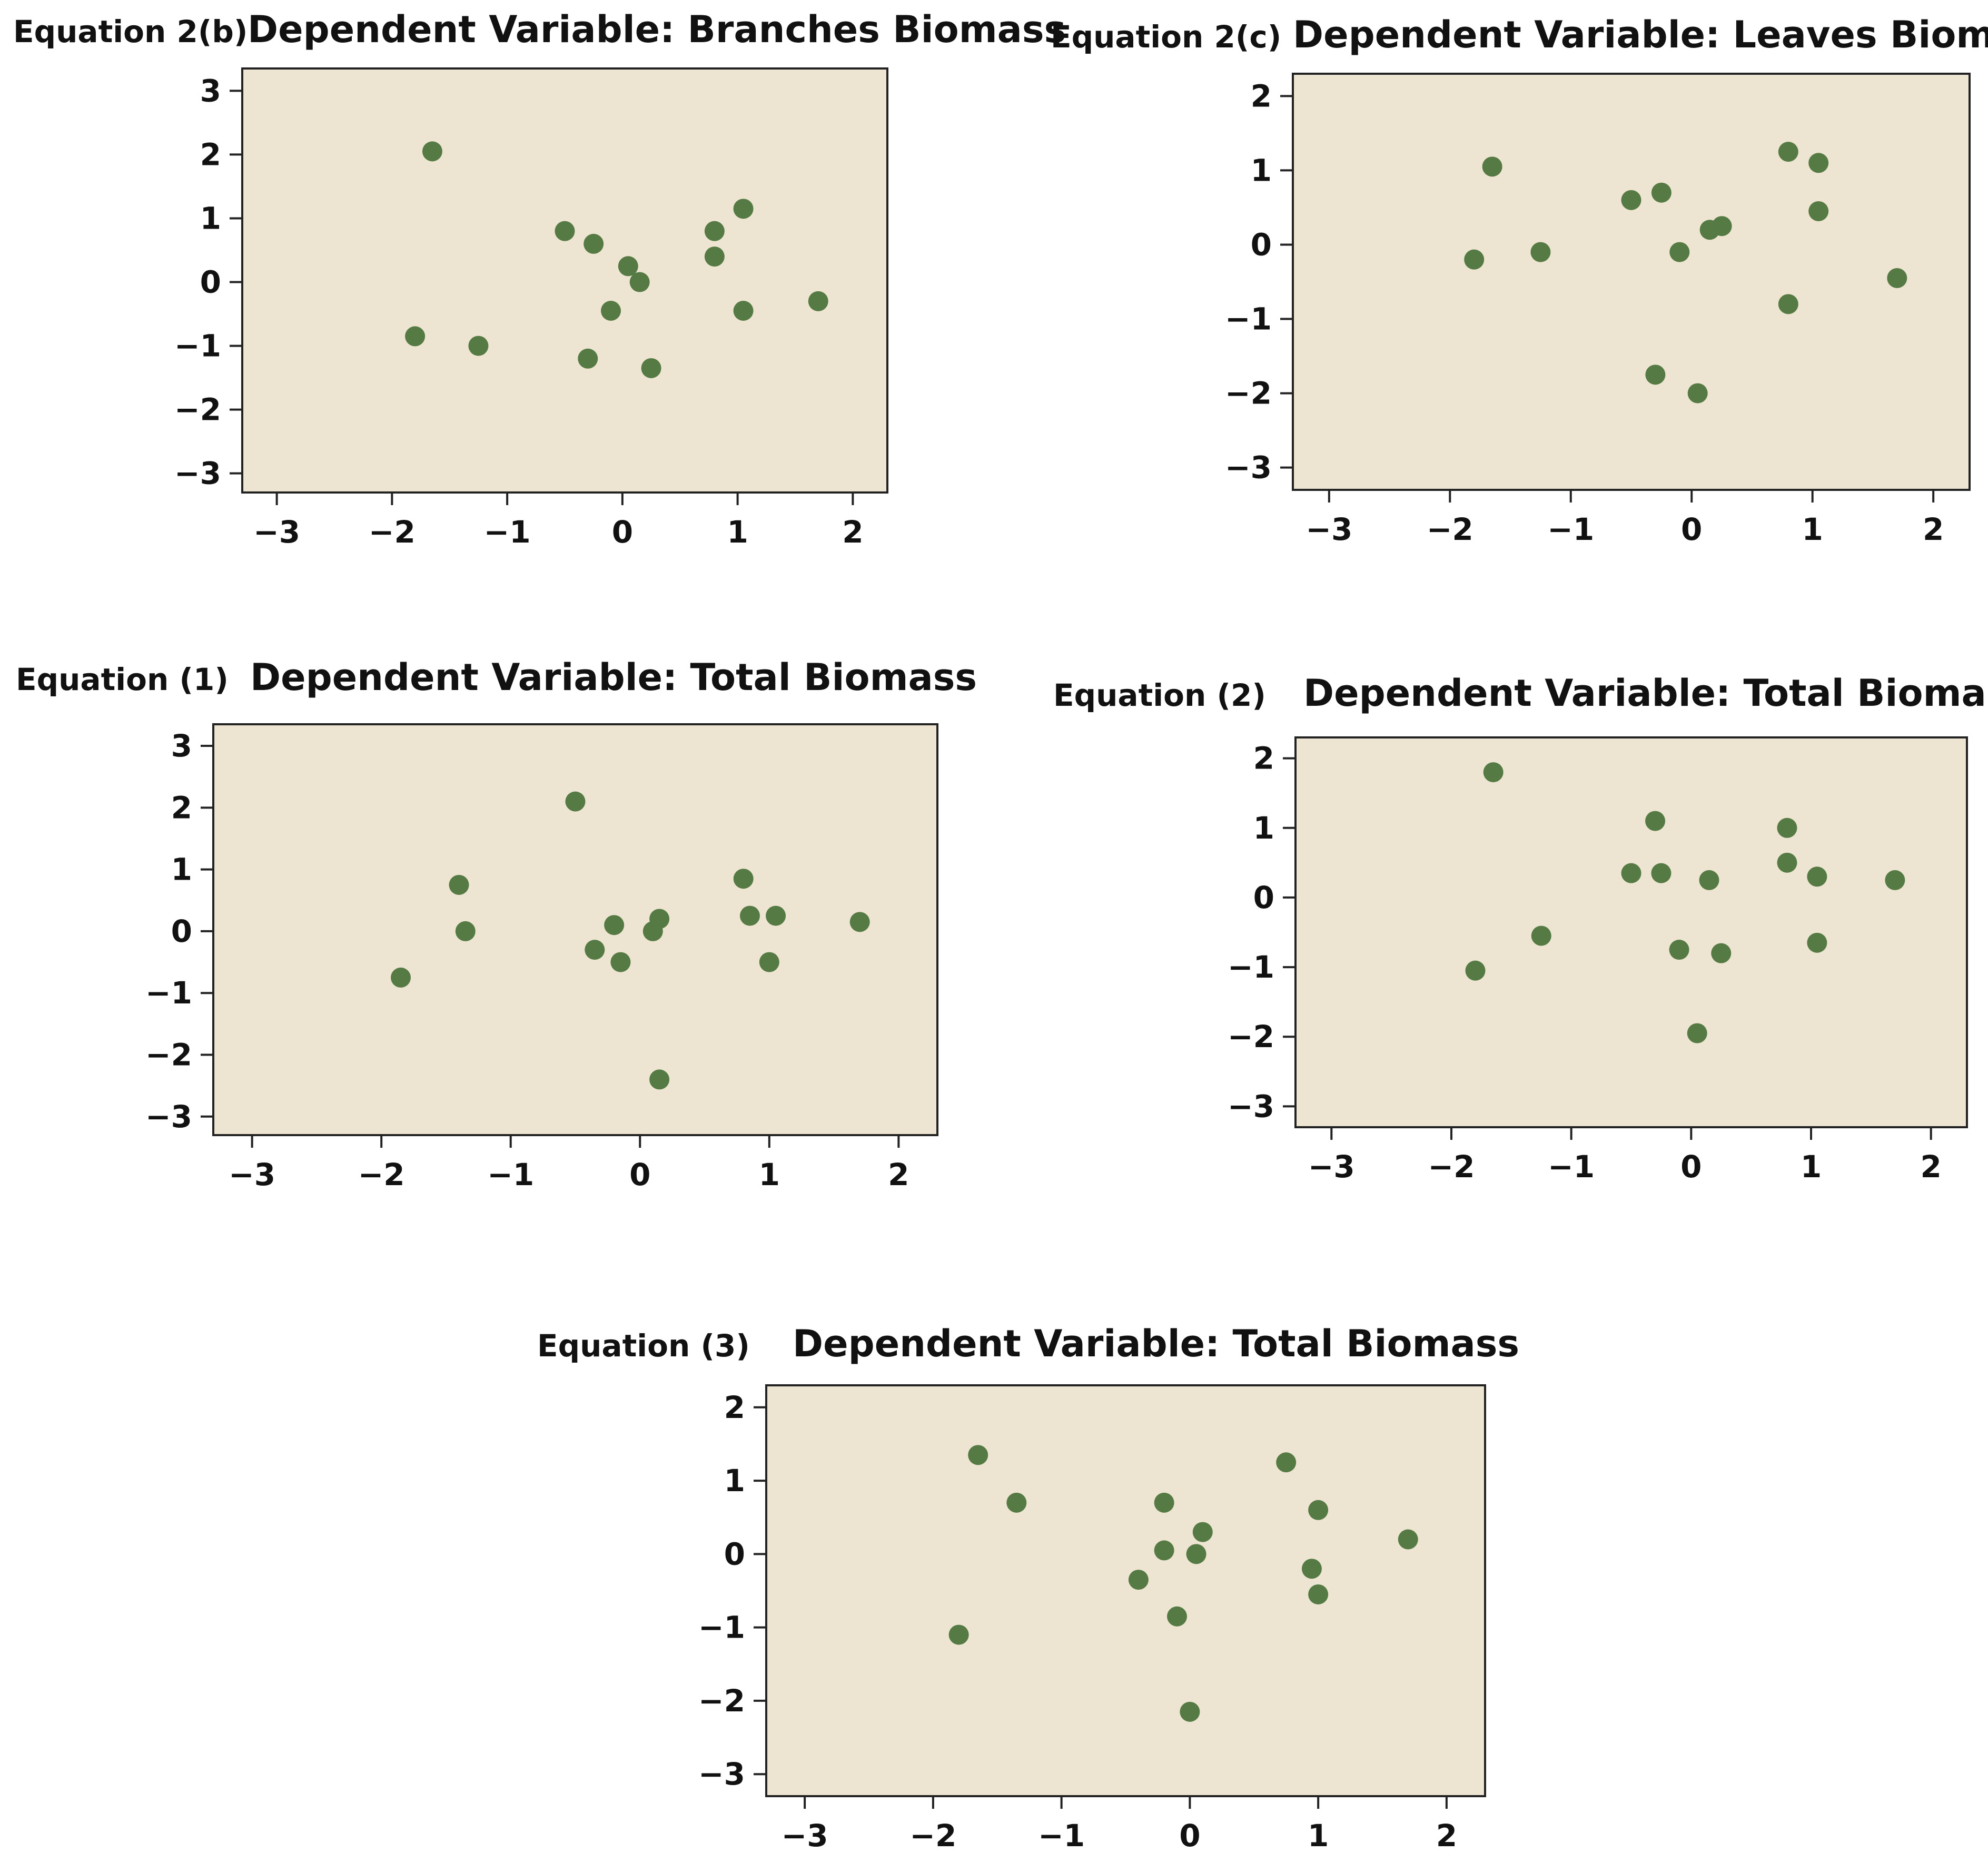 The image size is (1988, 1862). I want to click on panel-equation-label: Equation 2(b), so click(131, 32).